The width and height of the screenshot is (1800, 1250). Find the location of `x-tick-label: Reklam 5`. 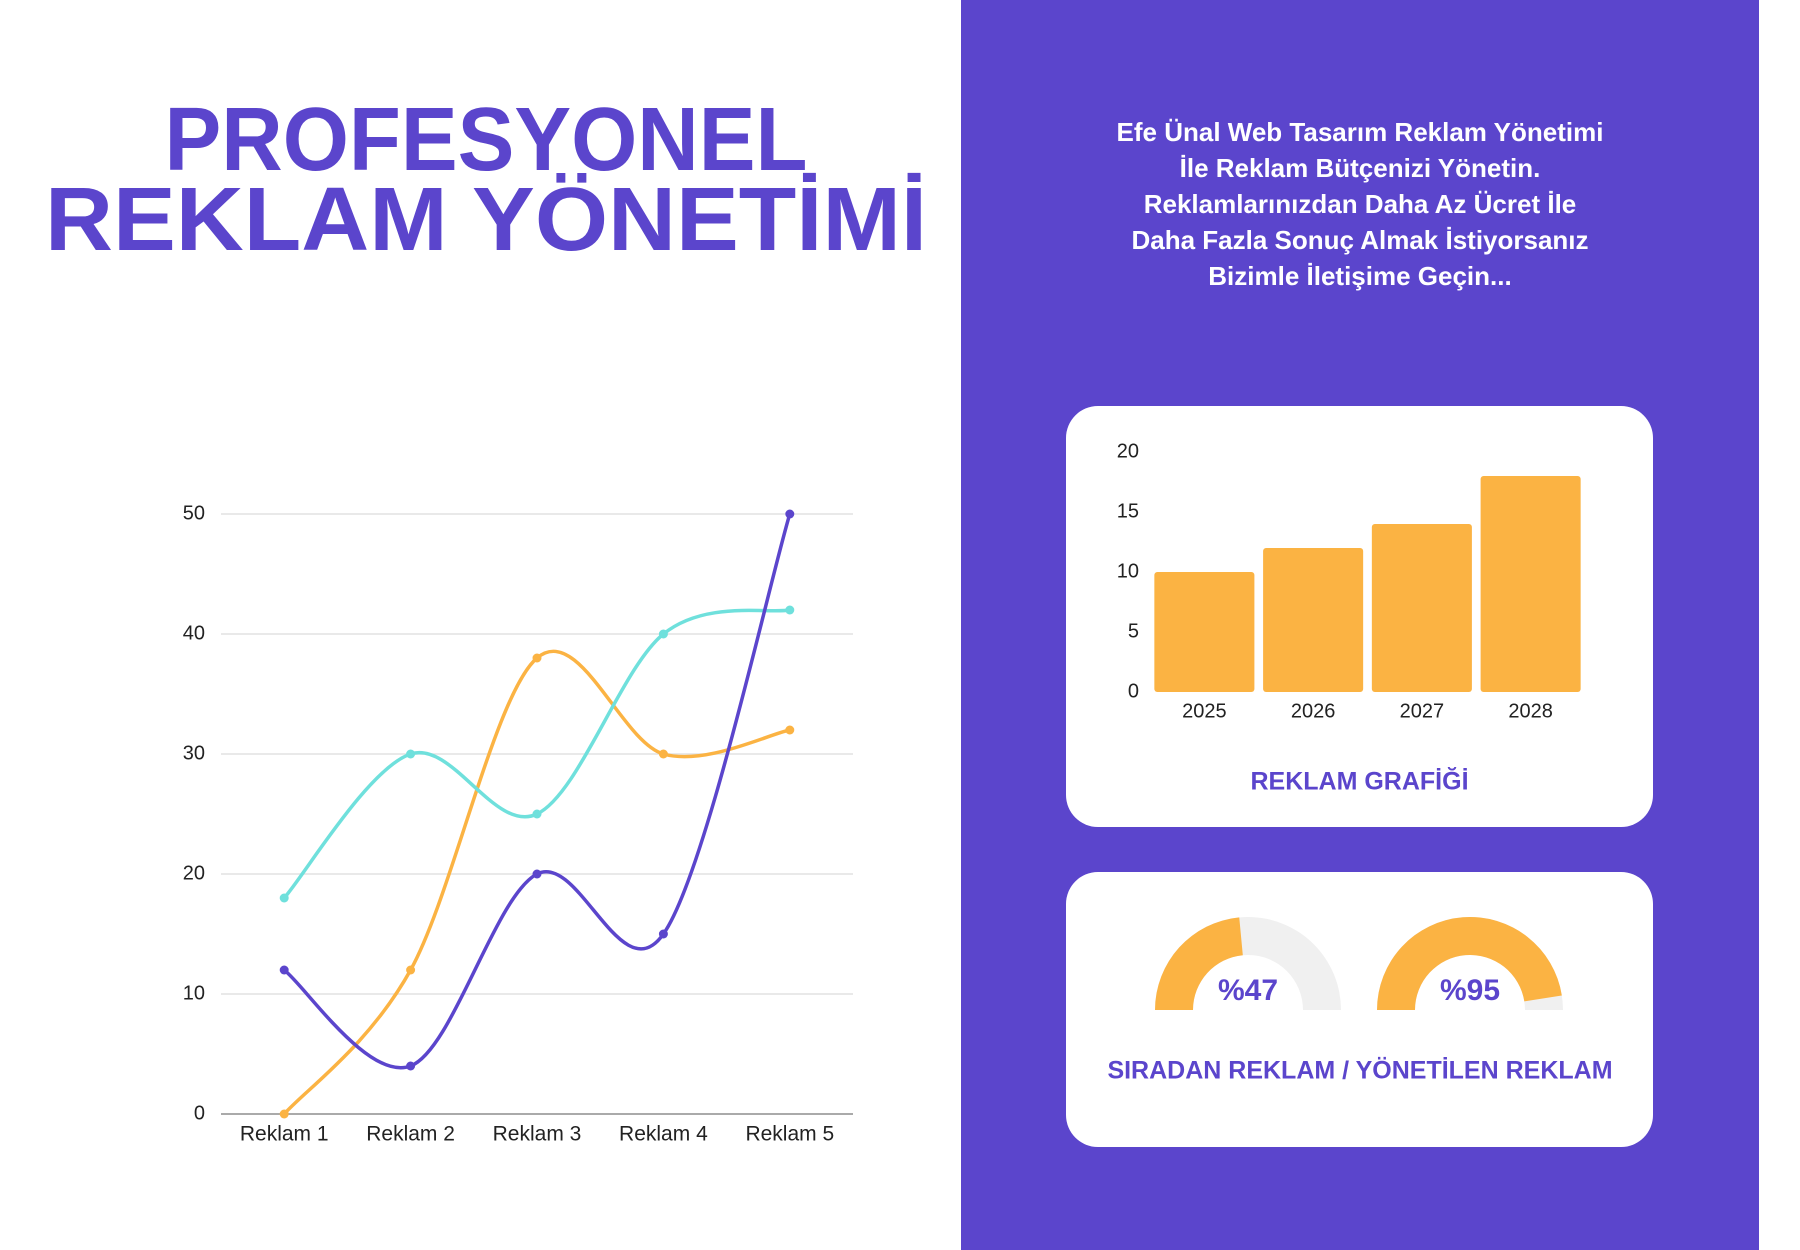

x-tick-label: Reklam 5 is located at coordinates (789, 1134).